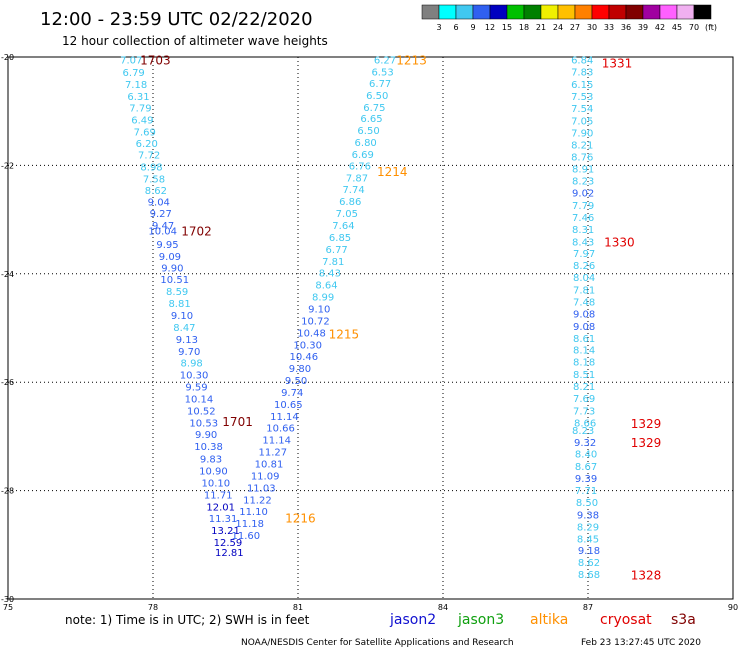 This screenshot has height=650, width=740. I want to click on y-tick-label: -28, so click(7, 491).